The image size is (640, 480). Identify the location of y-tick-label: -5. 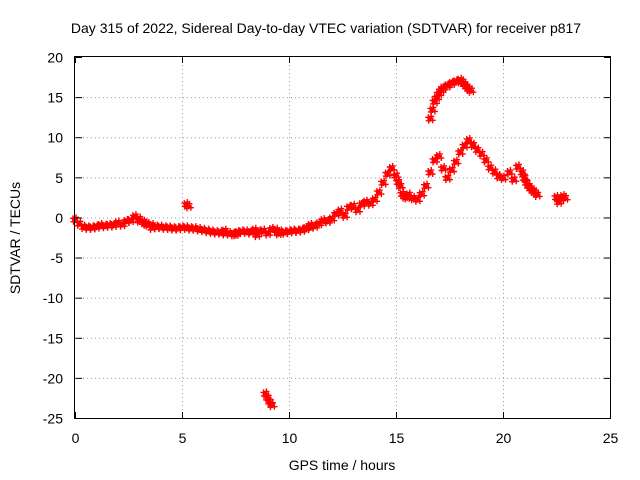
(57, 258).